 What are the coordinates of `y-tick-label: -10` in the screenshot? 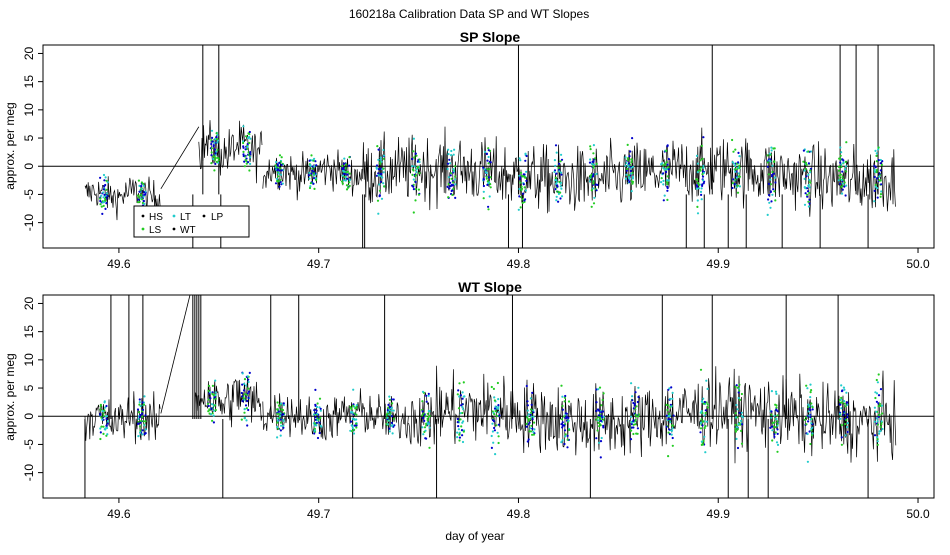 It's located at (29, 473).